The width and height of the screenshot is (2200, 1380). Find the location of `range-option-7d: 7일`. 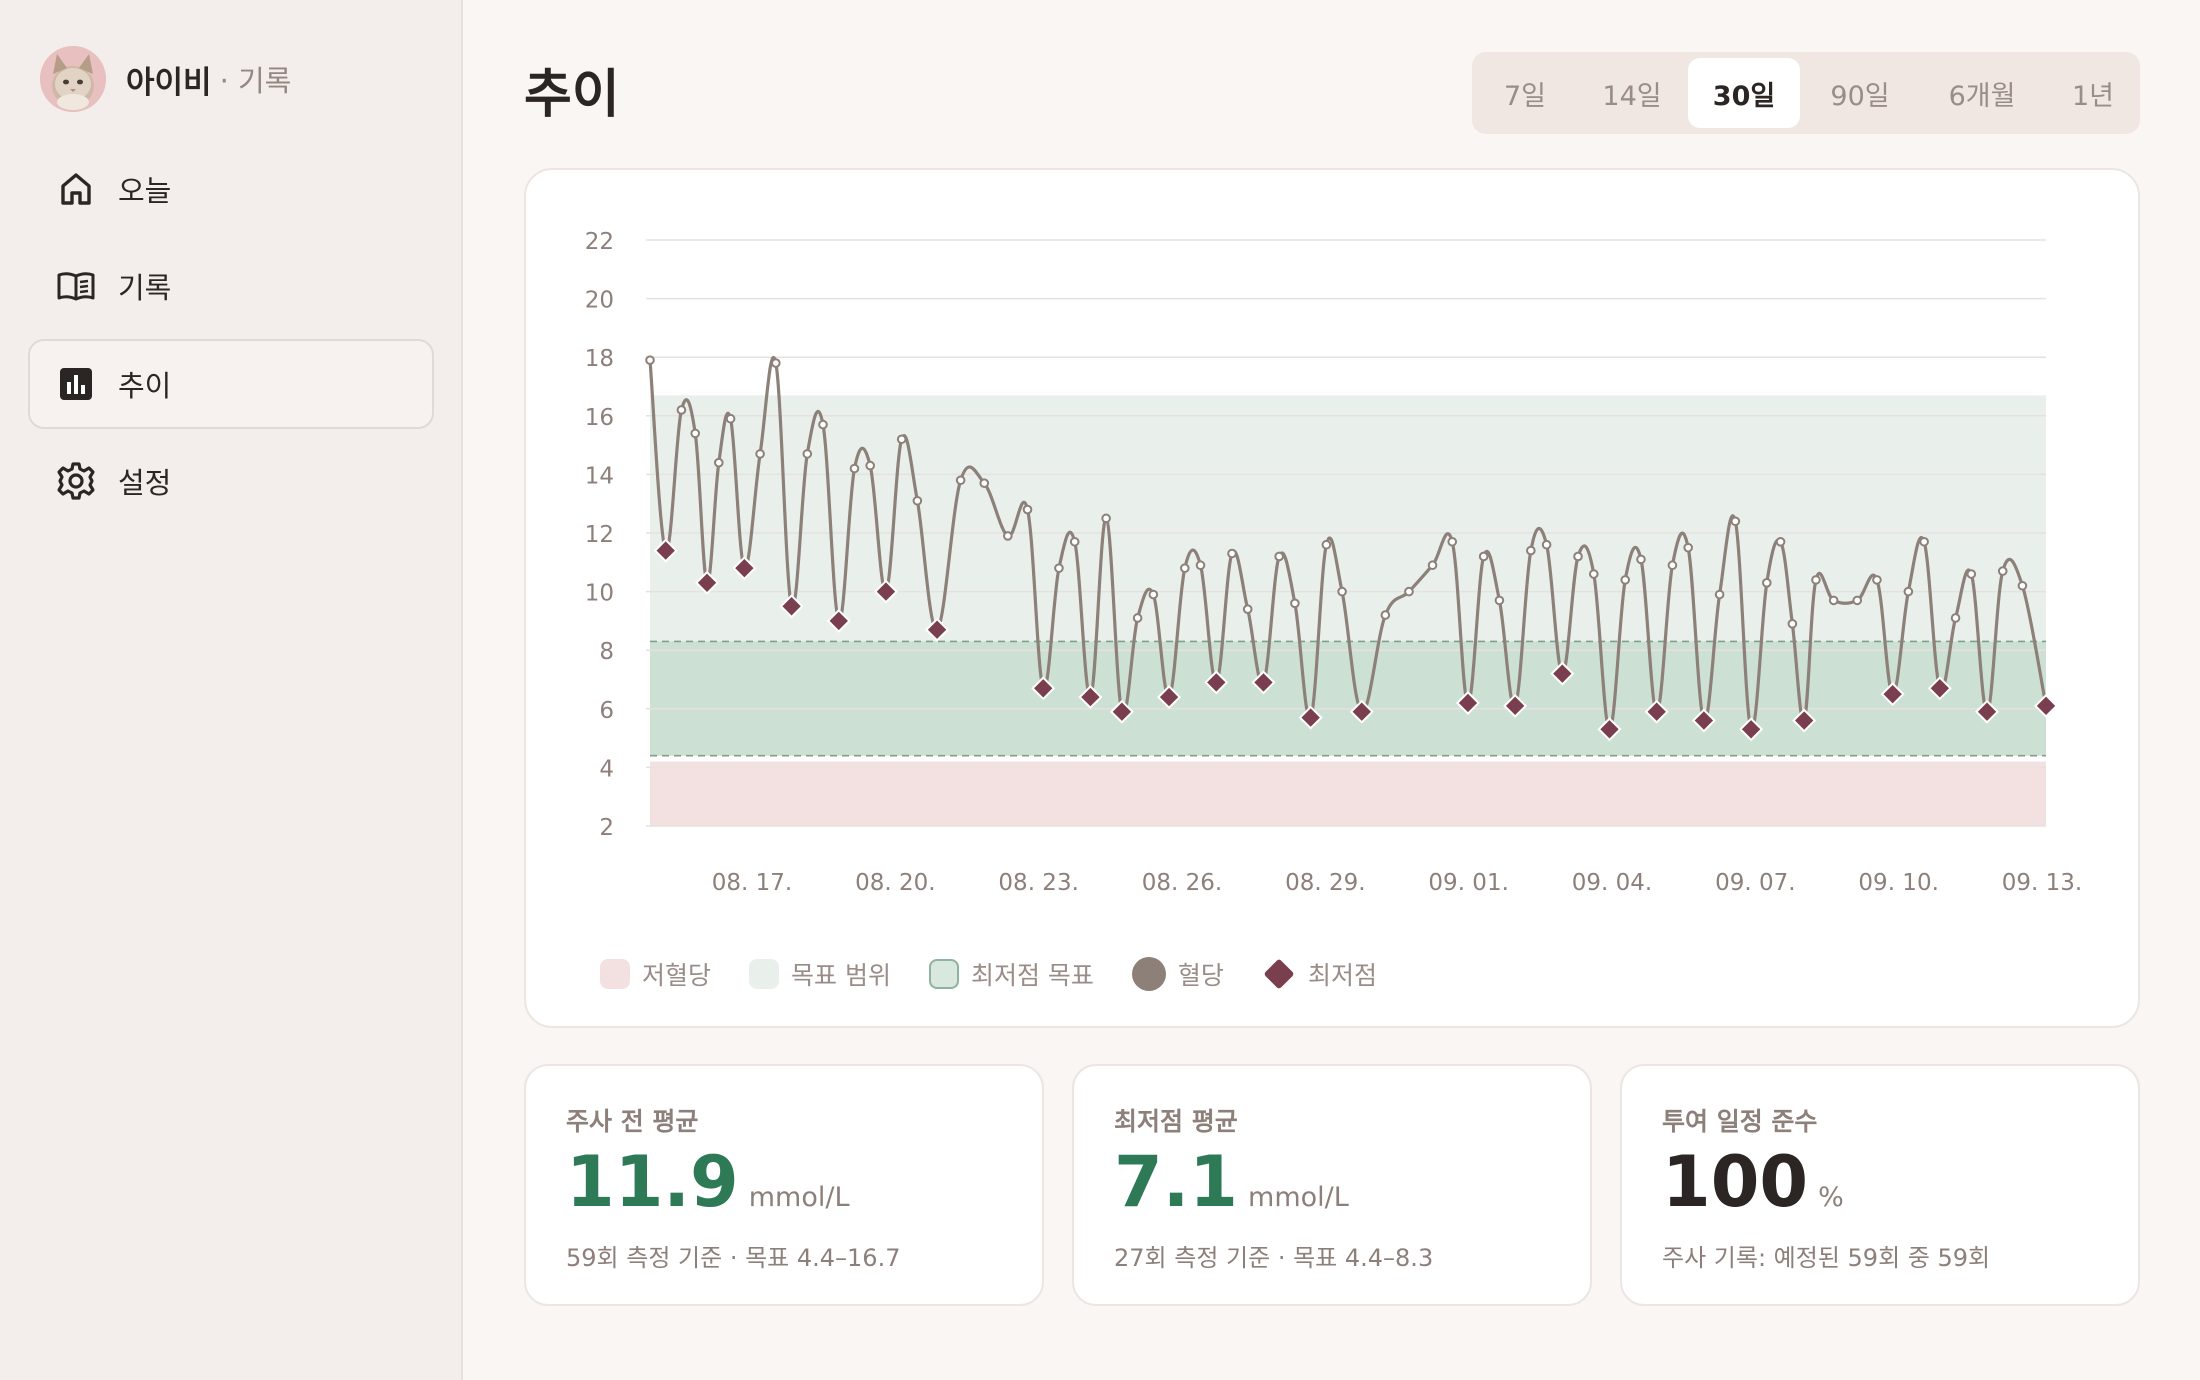

range-option-7d: 7일 is located at coordinates (1525, 96).